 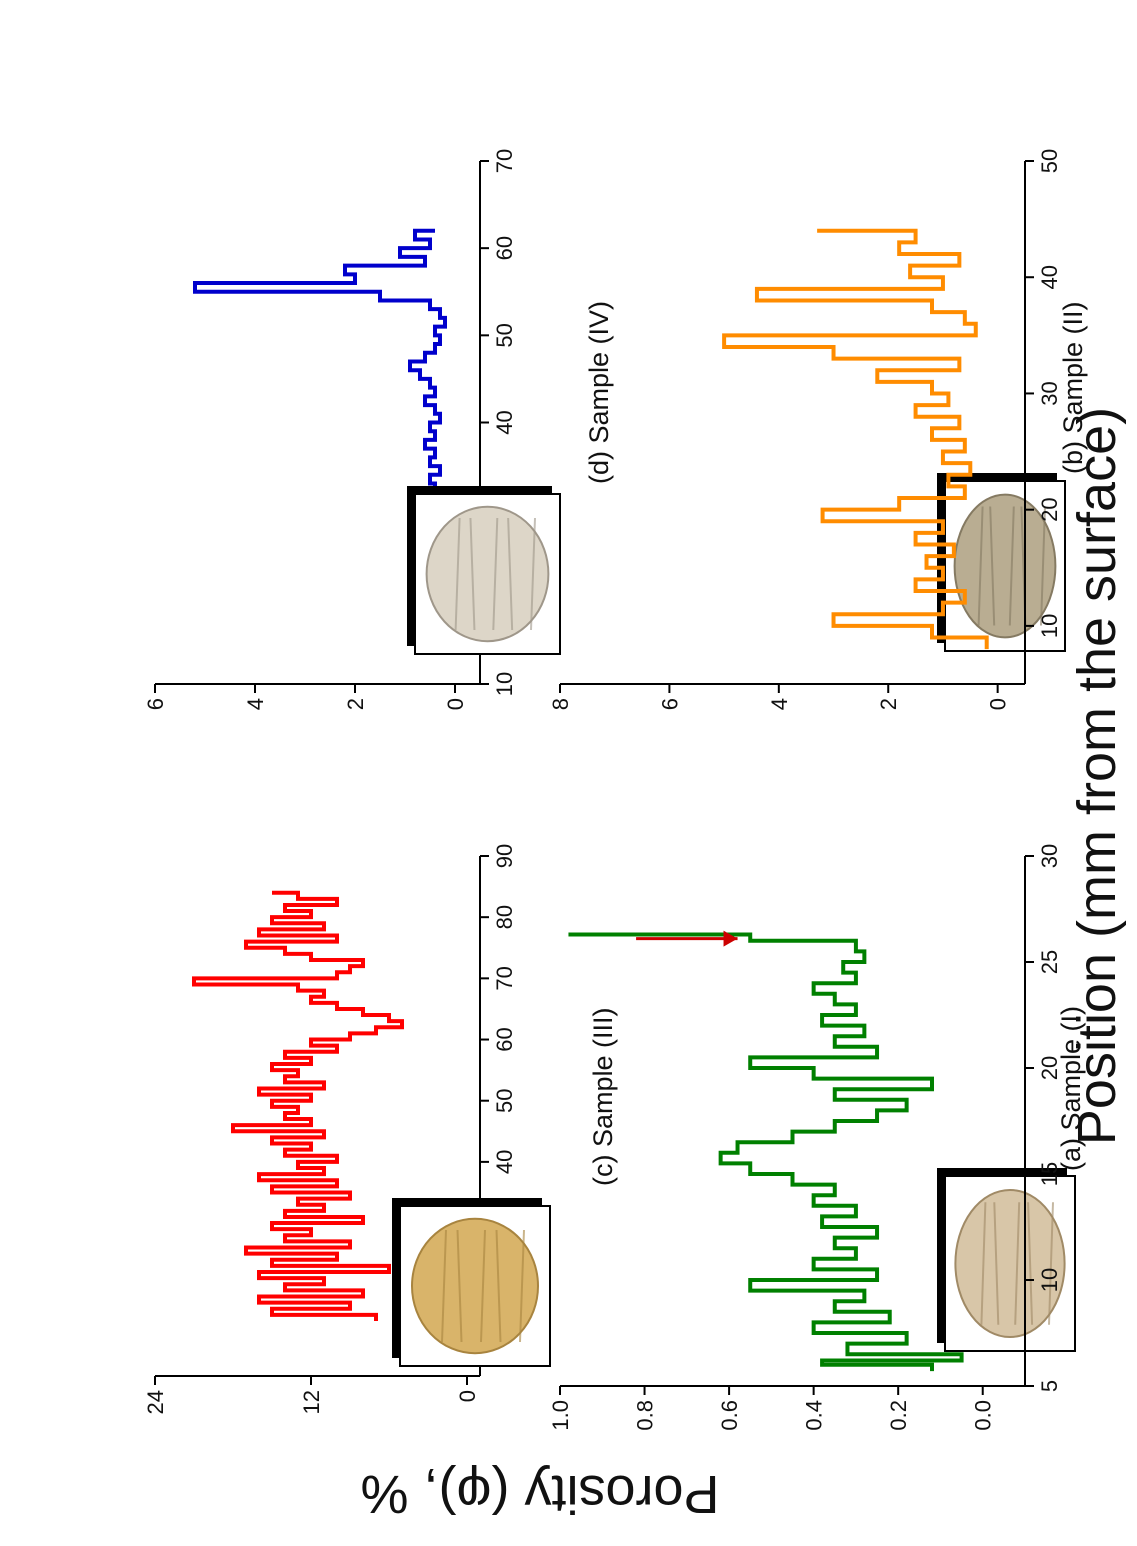 I want to click on y-tick-label-b-4: 4, so click(x=255, y=704).